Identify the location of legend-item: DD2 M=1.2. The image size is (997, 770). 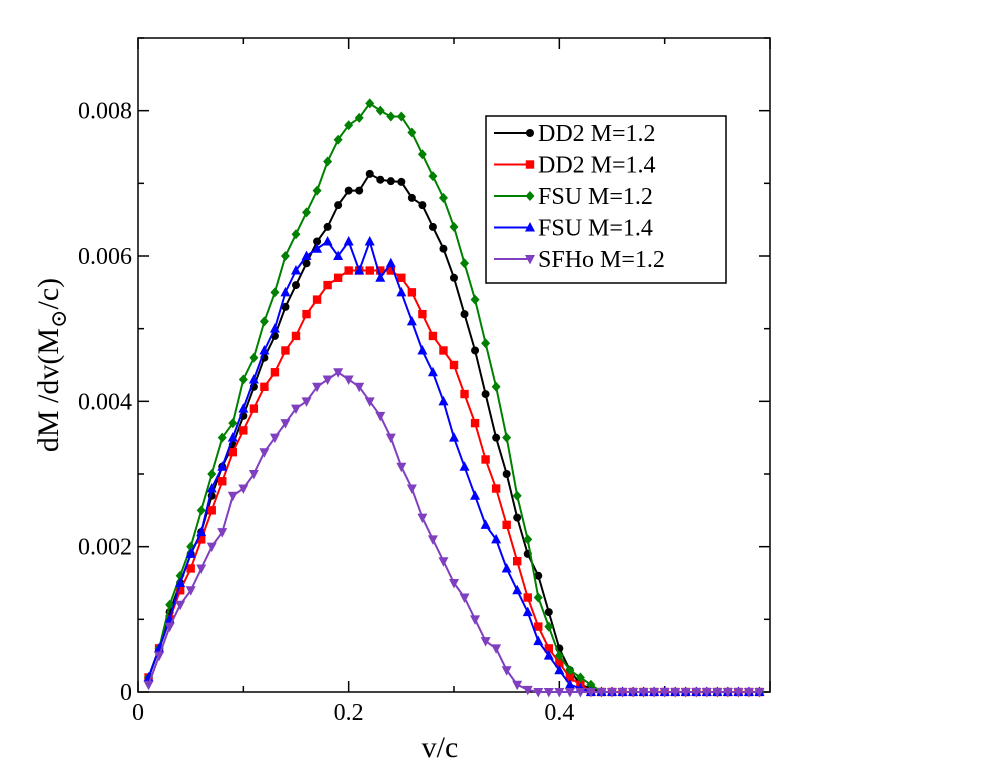
(575, 134).